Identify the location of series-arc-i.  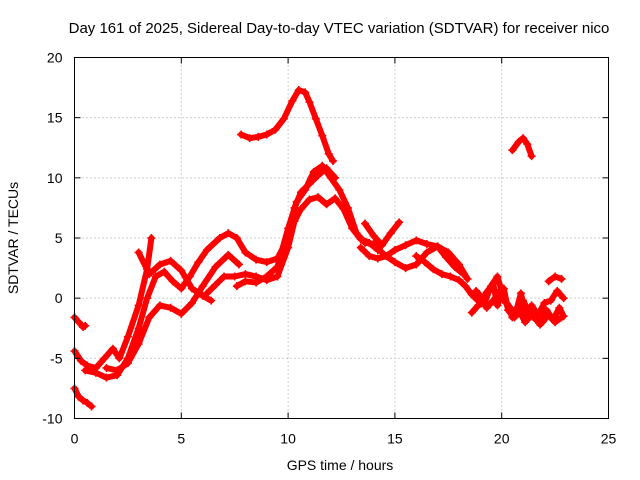
(287, 125).